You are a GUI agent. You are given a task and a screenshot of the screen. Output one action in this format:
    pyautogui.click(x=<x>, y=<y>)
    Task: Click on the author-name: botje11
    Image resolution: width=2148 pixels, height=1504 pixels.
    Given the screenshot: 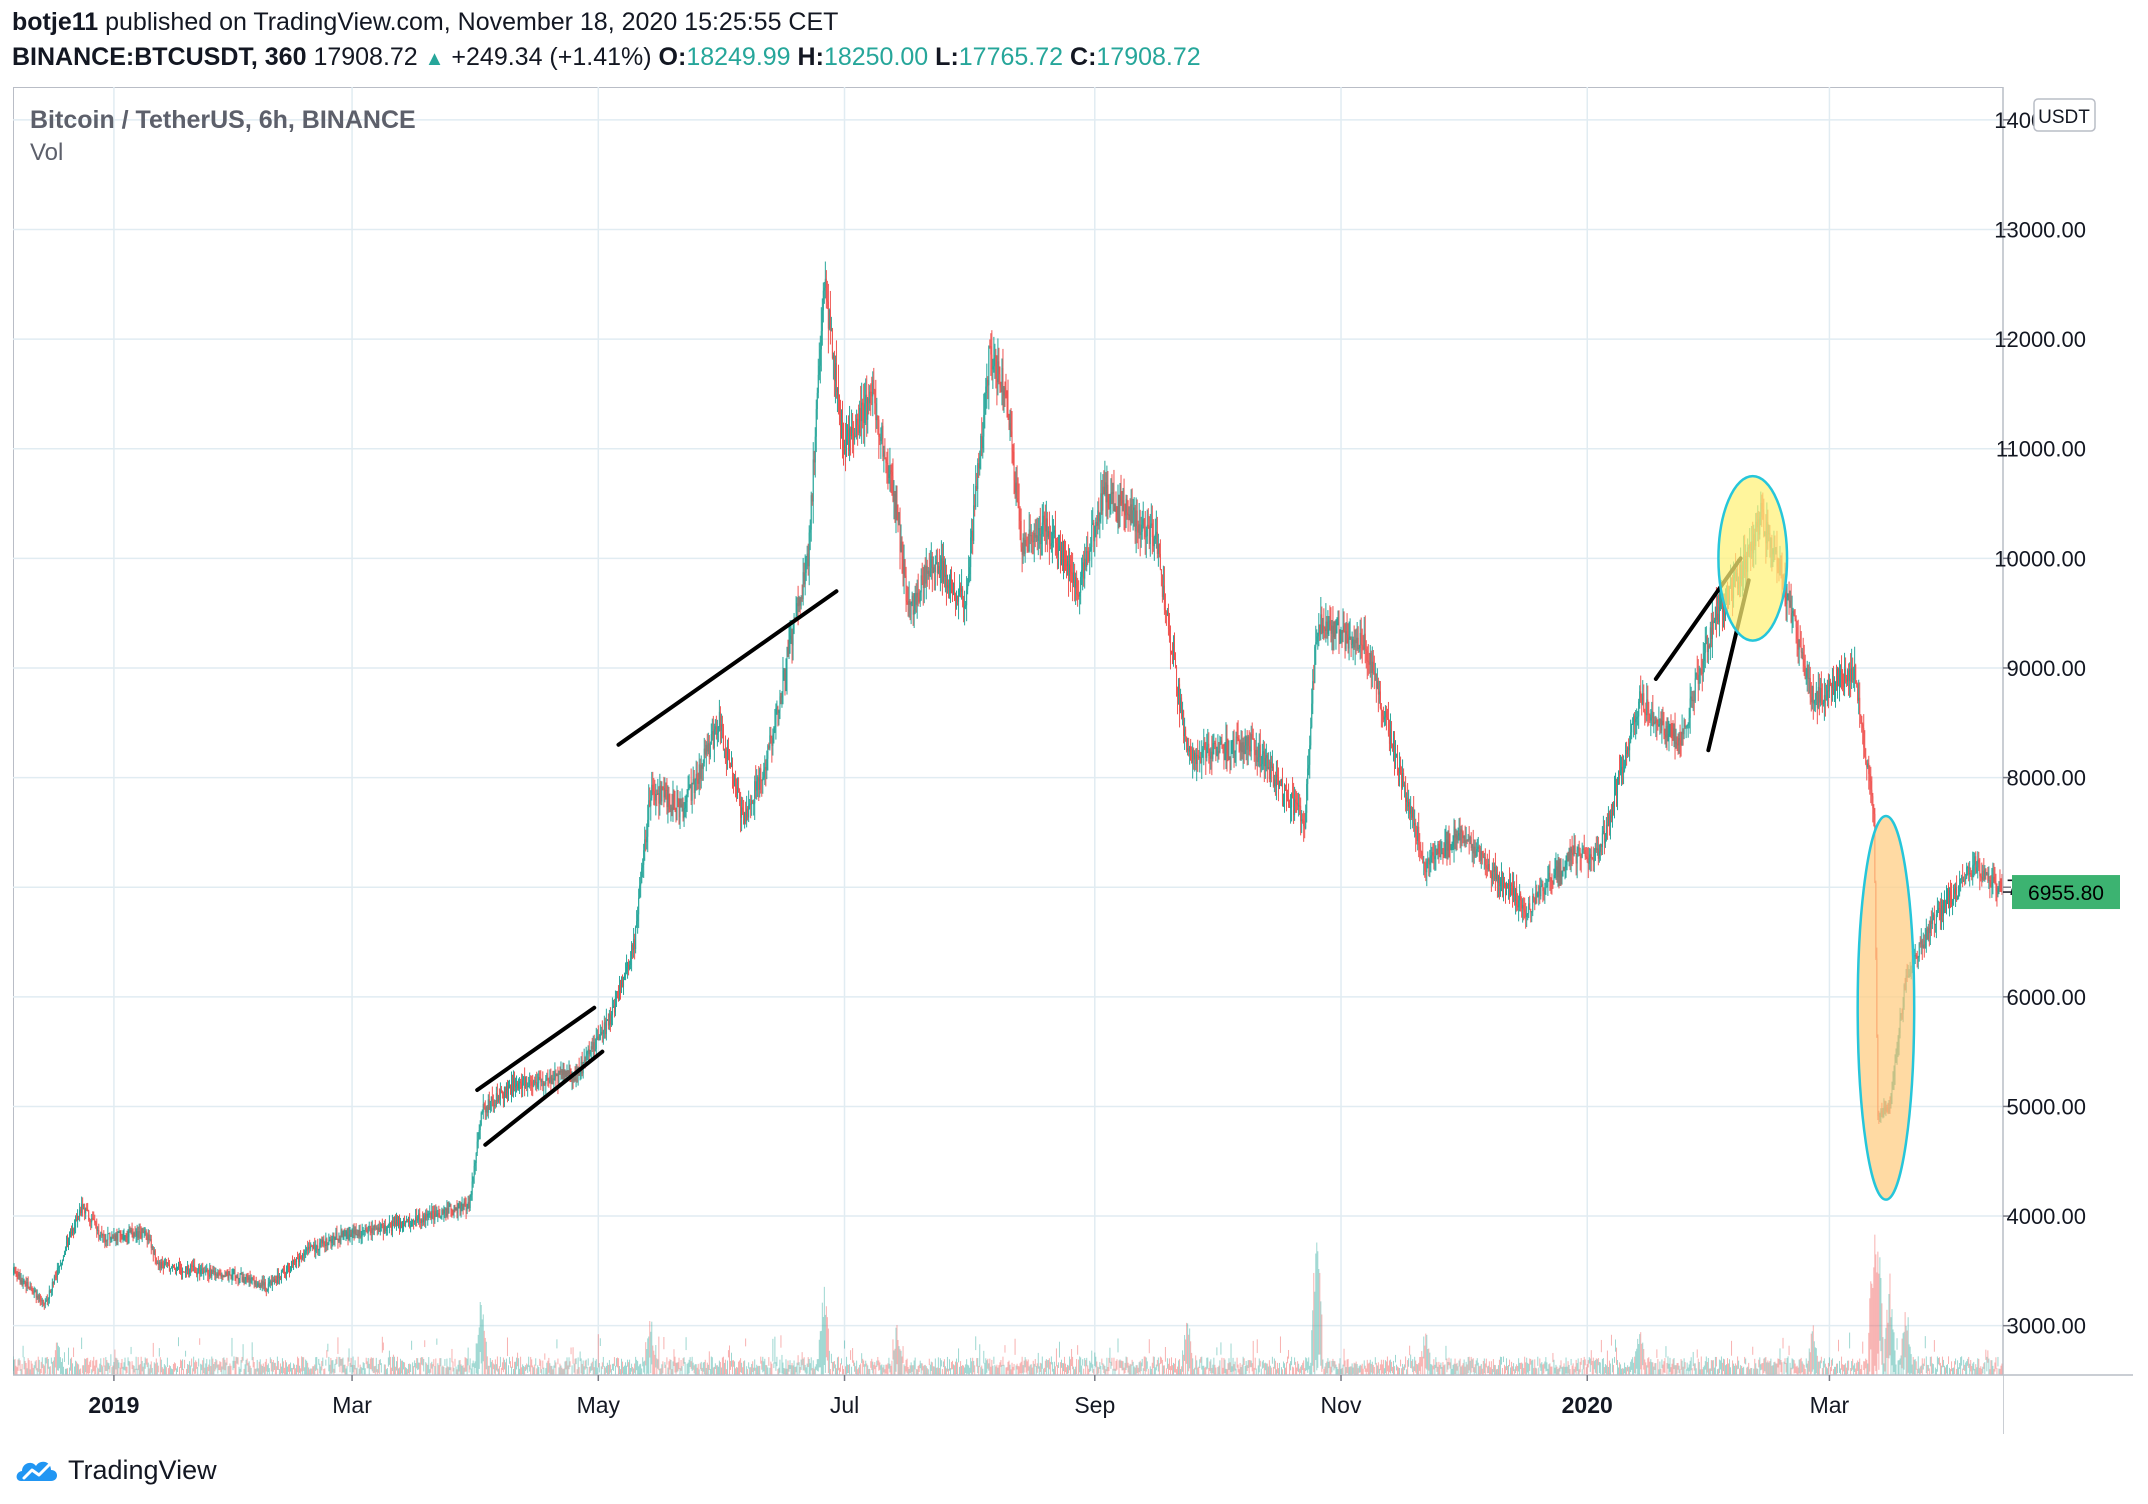 What is the action you would take?
    pyautogui.click(x=55, y=22)
    